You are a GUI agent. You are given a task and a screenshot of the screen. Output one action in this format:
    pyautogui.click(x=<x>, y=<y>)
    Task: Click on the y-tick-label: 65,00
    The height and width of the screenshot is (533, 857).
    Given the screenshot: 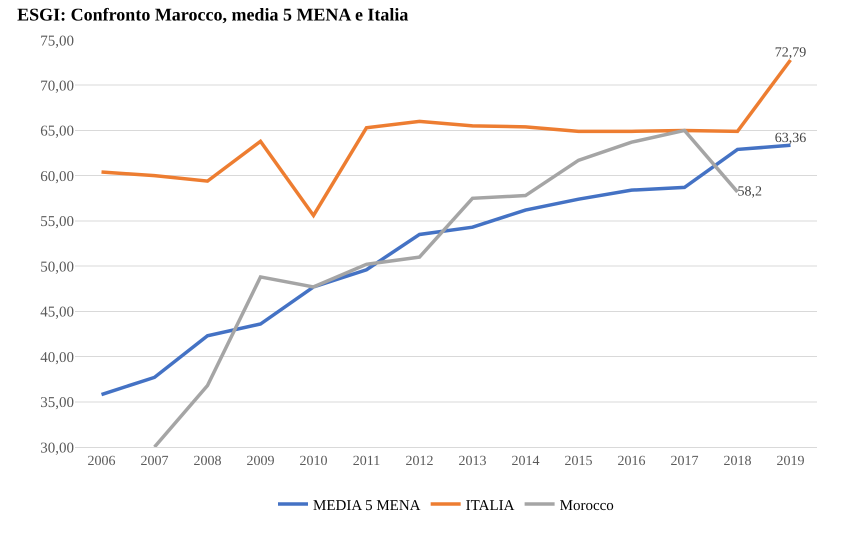 What is the action you would take?
    pyautogui.click(x=57, y=132)
    